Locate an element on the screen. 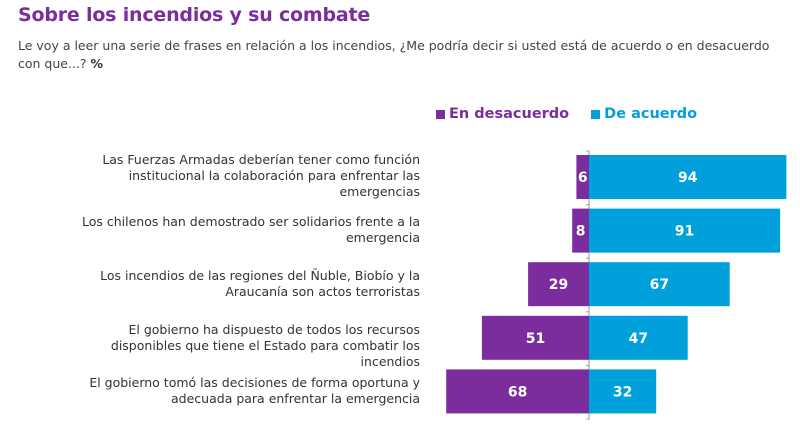  subtitle-unit: % is located at coordinates (97, 63).